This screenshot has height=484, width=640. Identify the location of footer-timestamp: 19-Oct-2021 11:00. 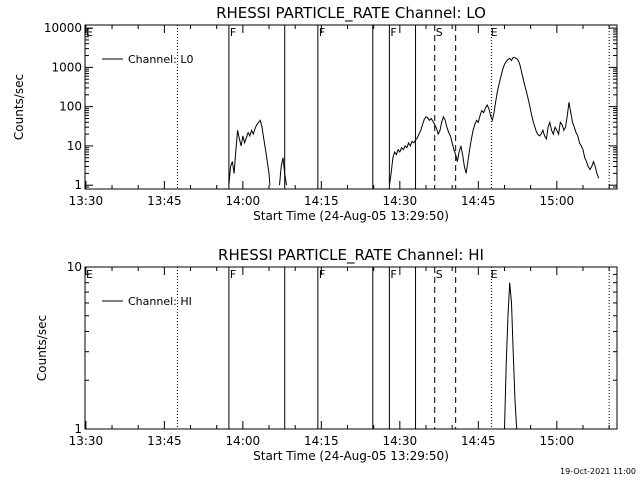
(598, 471).